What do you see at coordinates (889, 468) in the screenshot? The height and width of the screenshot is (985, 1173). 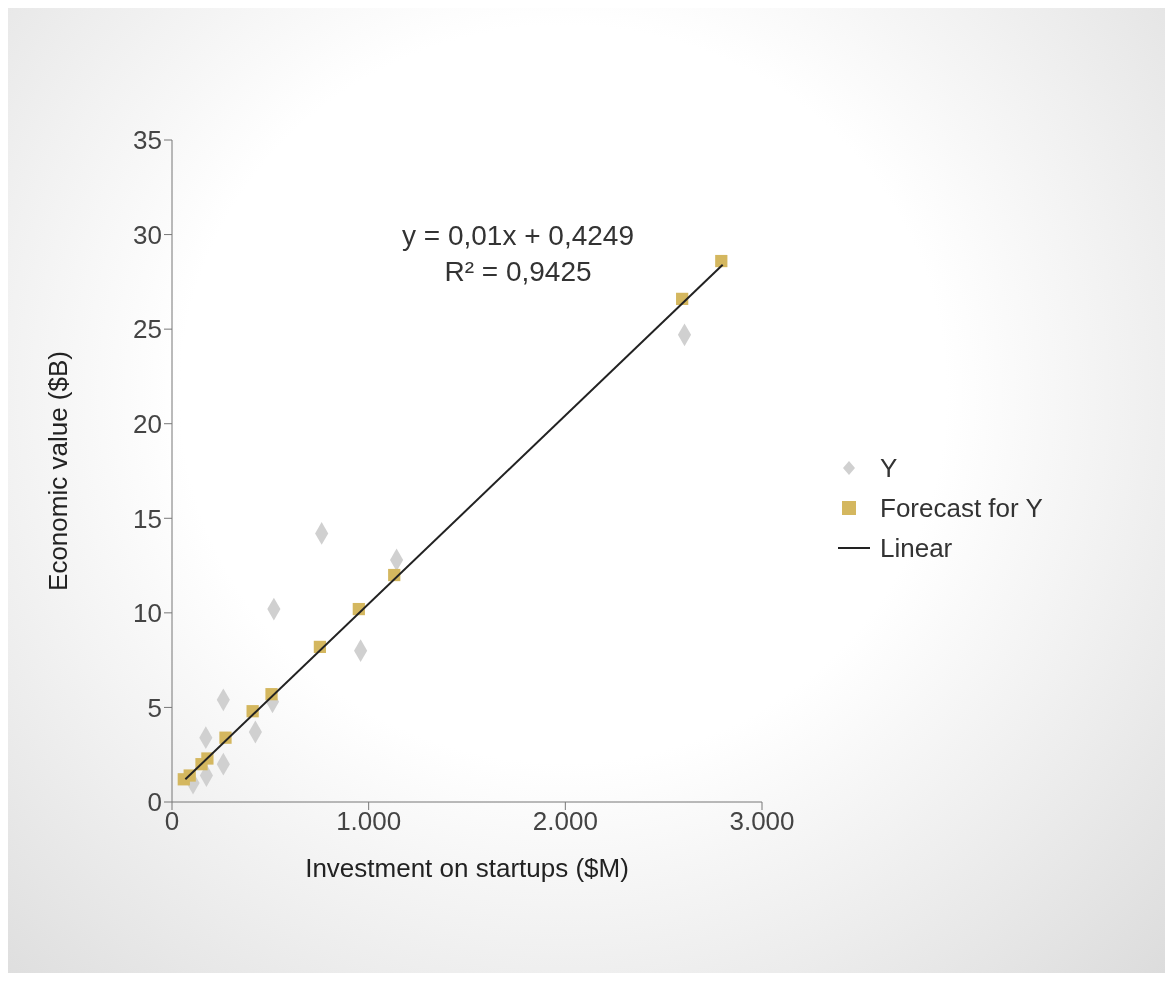 I see `legend-label: Y` at bounding box center [889, 468].